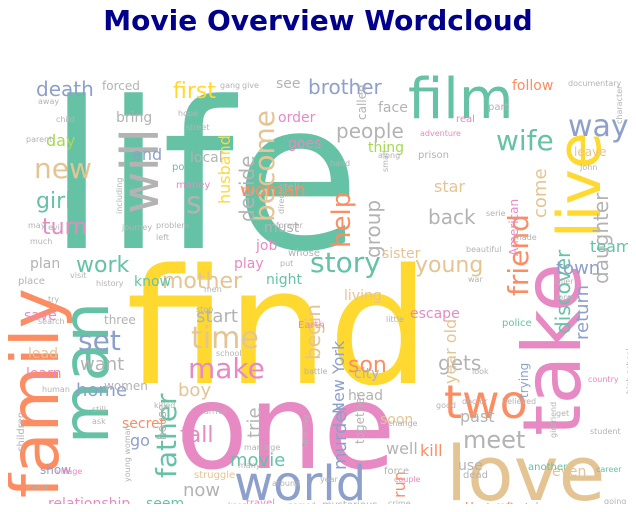 Image resolution: width=636 pixels, height=512 pixels. I want to click on word-family: family, so click(41, 393).